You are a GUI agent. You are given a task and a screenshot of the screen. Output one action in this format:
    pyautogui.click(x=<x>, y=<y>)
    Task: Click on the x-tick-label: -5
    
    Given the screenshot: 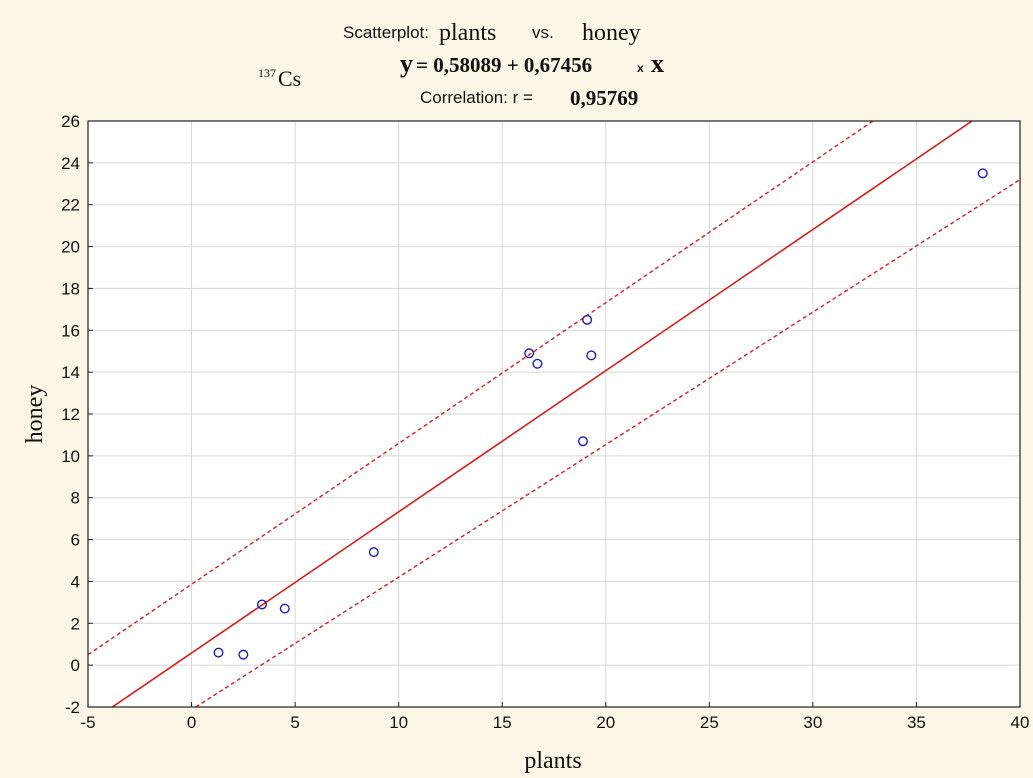 What is the action you would take?
    pyautogui.click(x=87, y=722)
    